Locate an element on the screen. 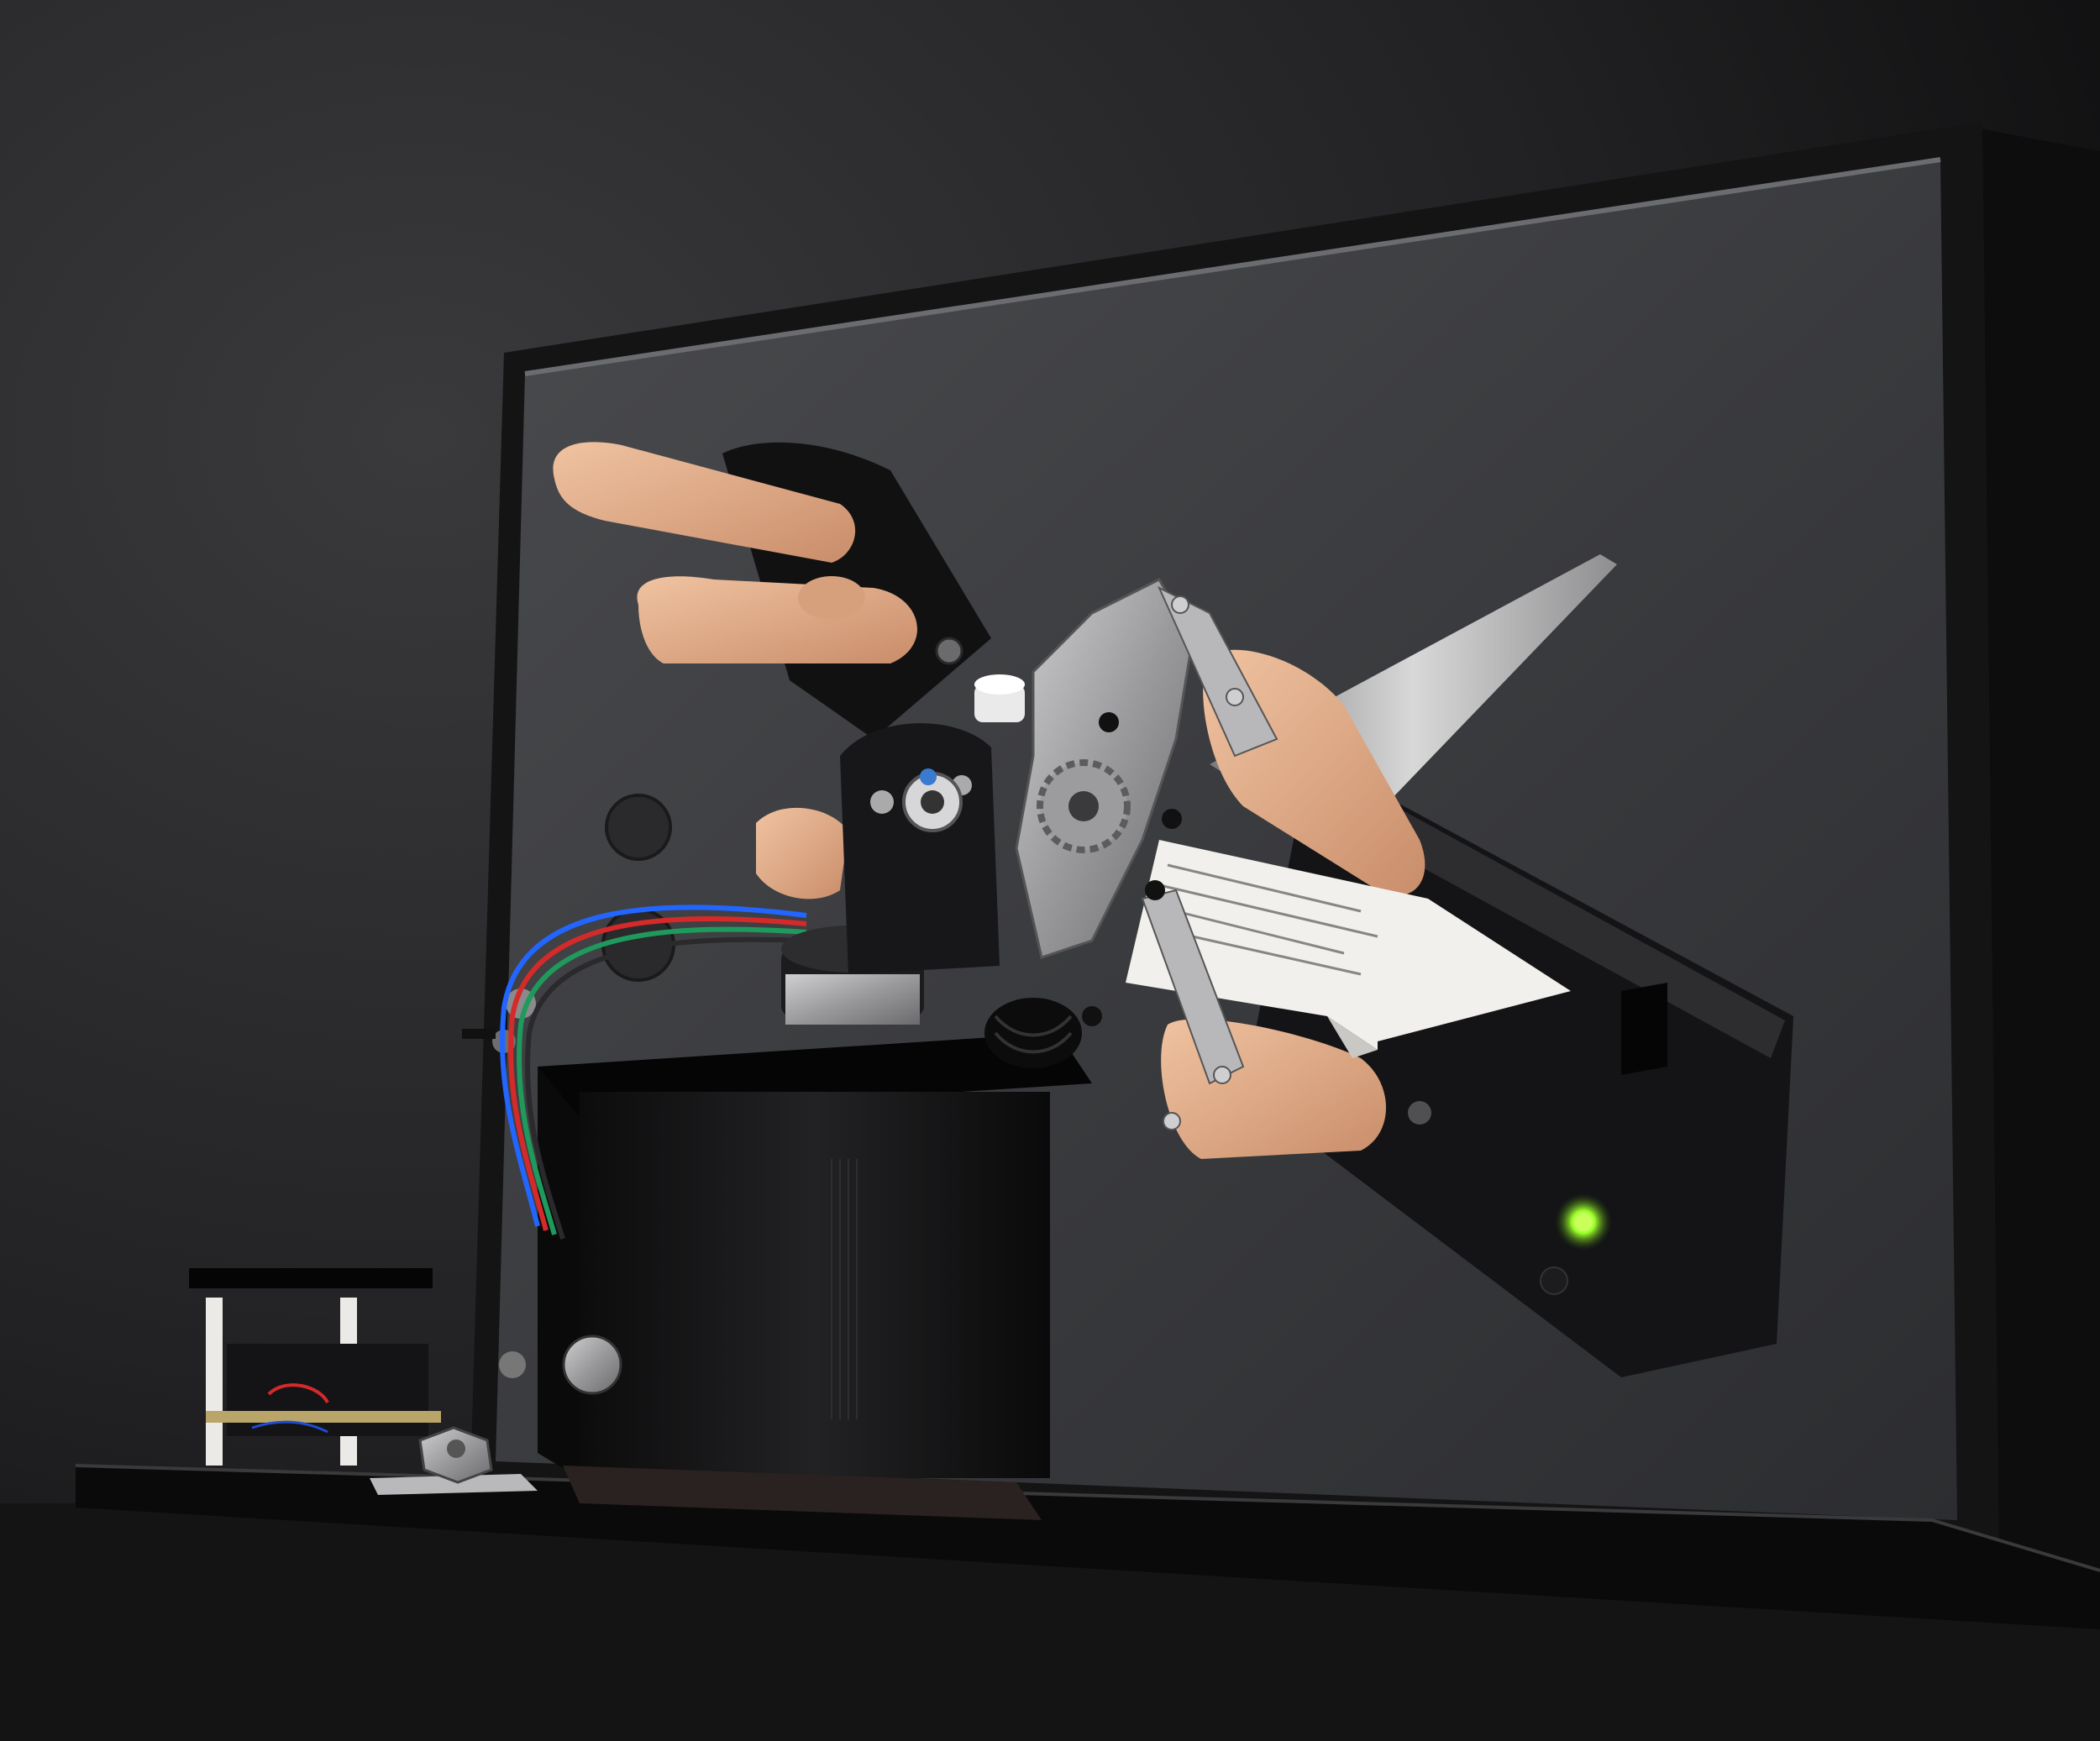  finger-top is located at coordinates (704, 502).